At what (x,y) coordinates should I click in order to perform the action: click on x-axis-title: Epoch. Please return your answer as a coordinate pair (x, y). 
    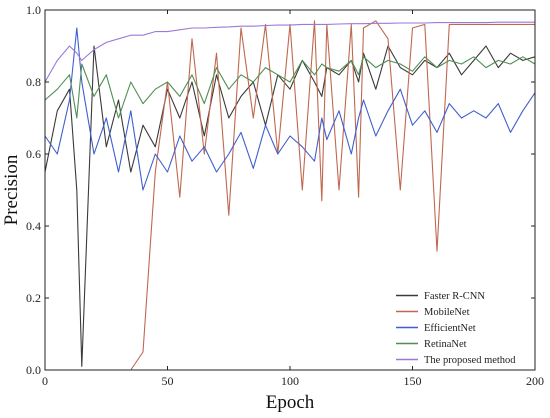
    Looking at the image, I should click on (290, 402).